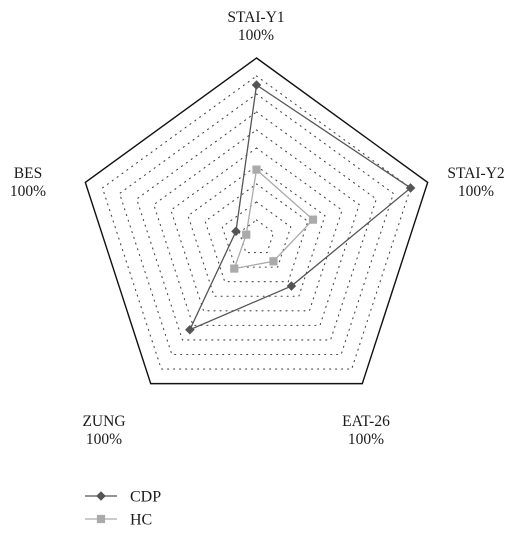 The width and height of the screenshot is (517, 543). I want to click on data-point-hc-zung, so click(234, 268).